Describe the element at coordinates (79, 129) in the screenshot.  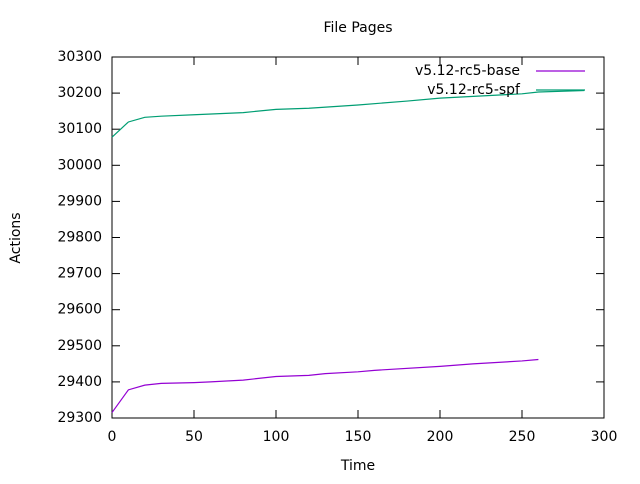
I see `y-tick-label: 30100` at that location.